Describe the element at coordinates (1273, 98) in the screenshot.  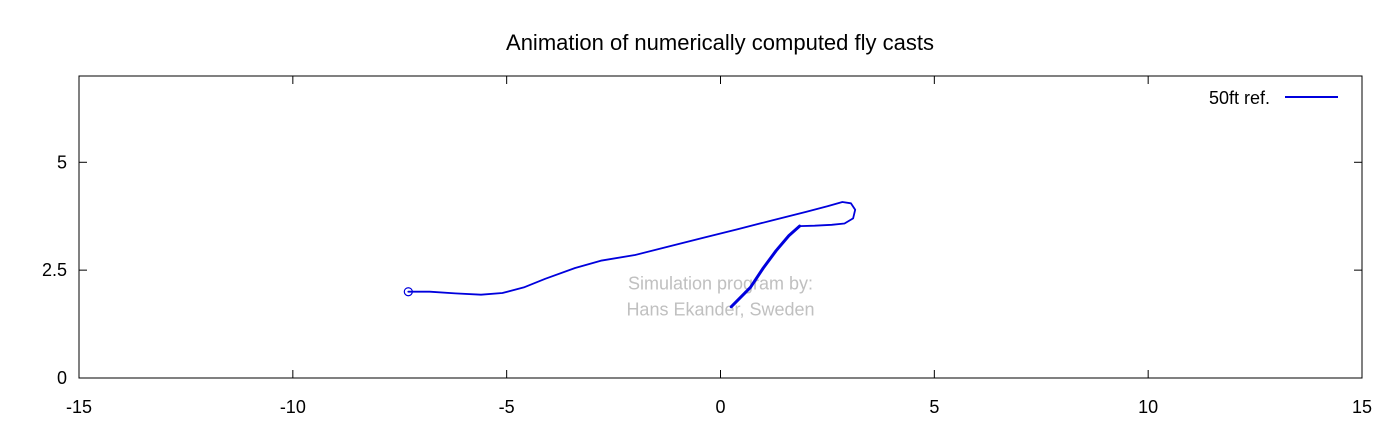
I see `legend: 50ft ref.` at that location.